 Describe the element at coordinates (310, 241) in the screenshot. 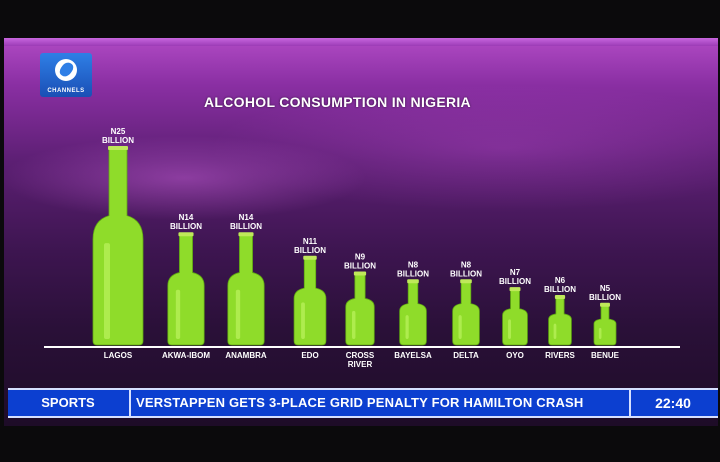

I see `value-label: N11` at that location.